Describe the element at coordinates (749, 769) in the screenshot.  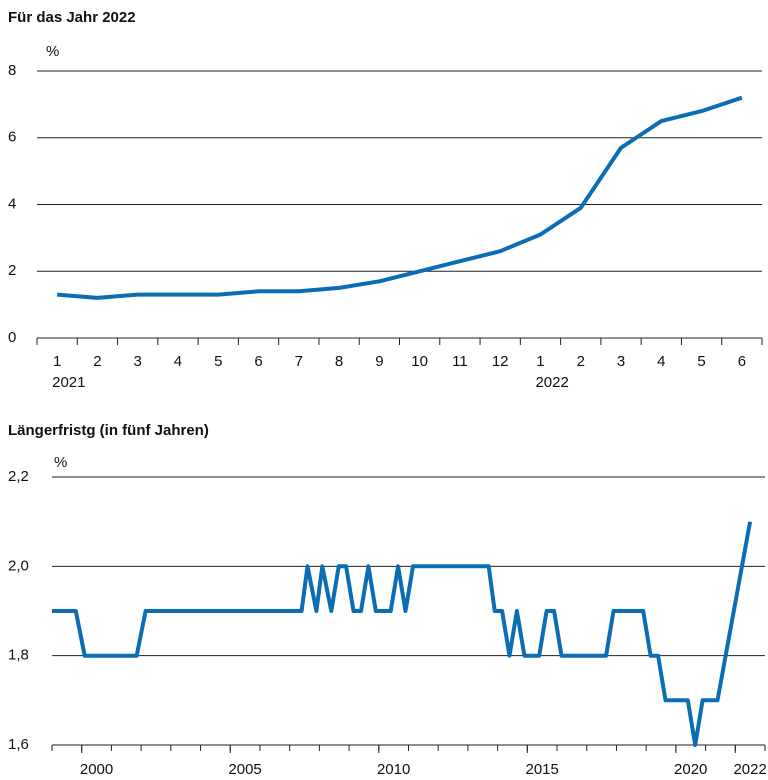
I see `x-tick-label: 2022` at that location.